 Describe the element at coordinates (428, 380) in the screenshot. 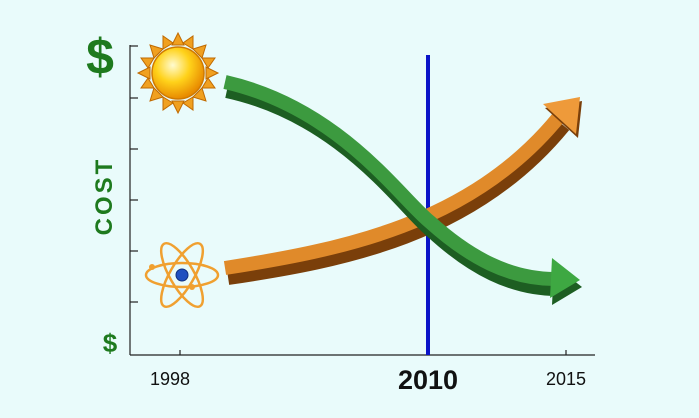

I see `x-marker-label: 2010` at that location.